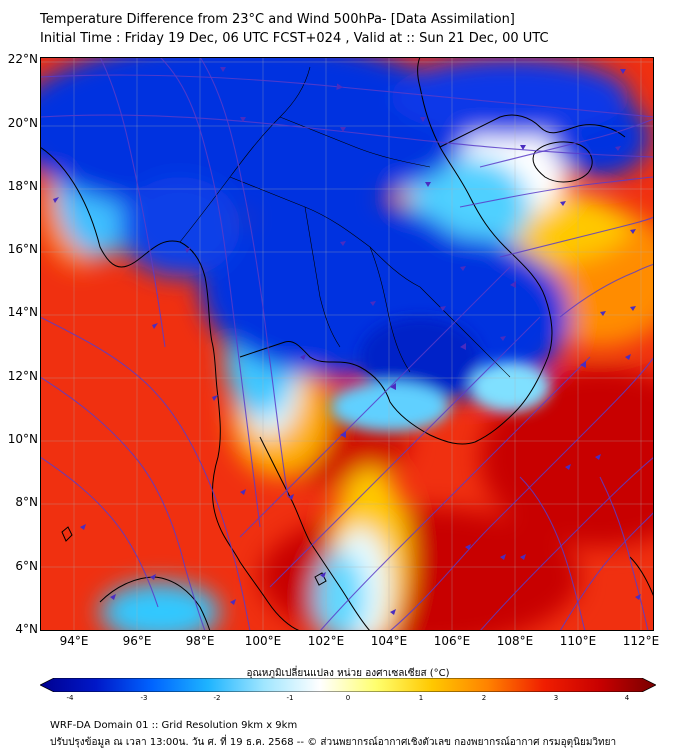  I want to click on lat-label: 10°N, so click(22, 439).